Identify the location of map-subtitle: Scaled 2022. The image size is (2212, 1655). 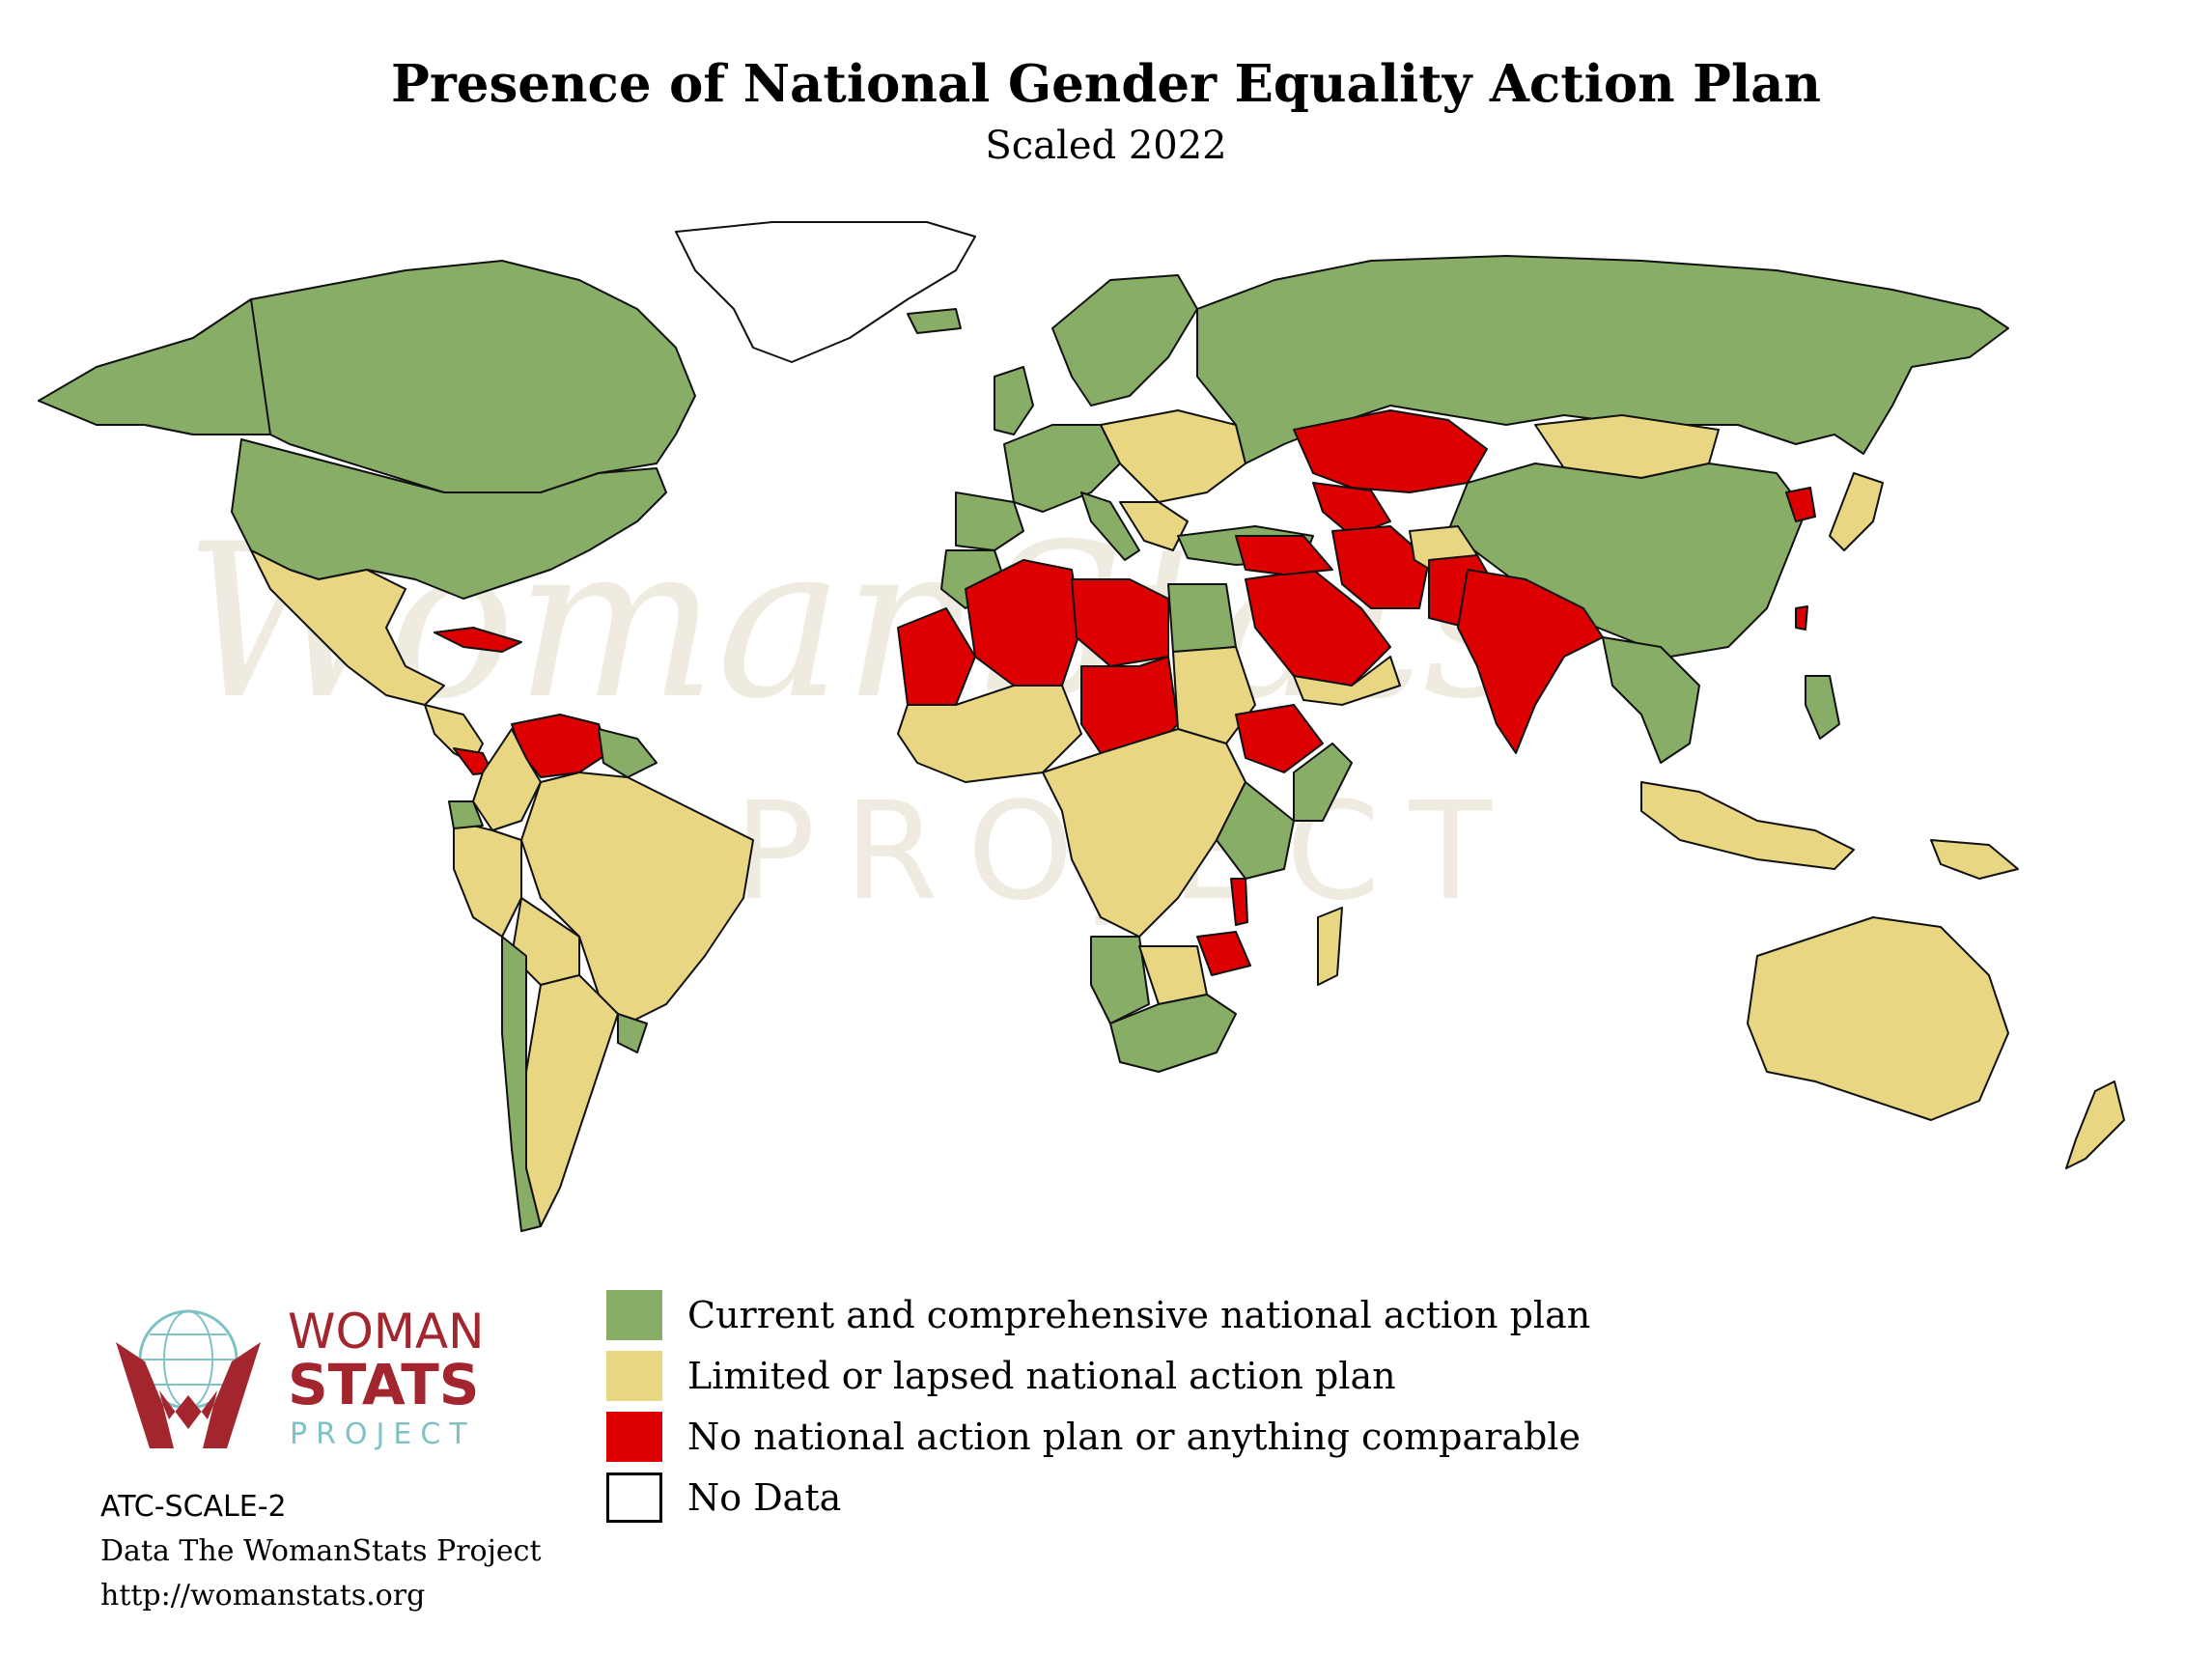
(1106, 146).